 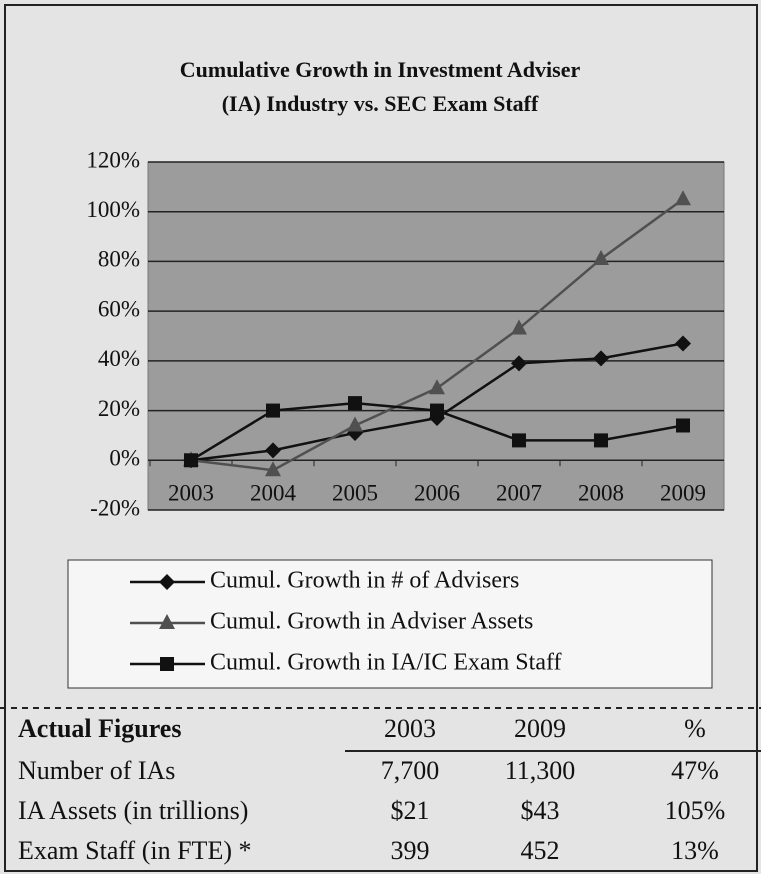 I want to click on y-tick-label: 100%, so click(x=113, y=209).